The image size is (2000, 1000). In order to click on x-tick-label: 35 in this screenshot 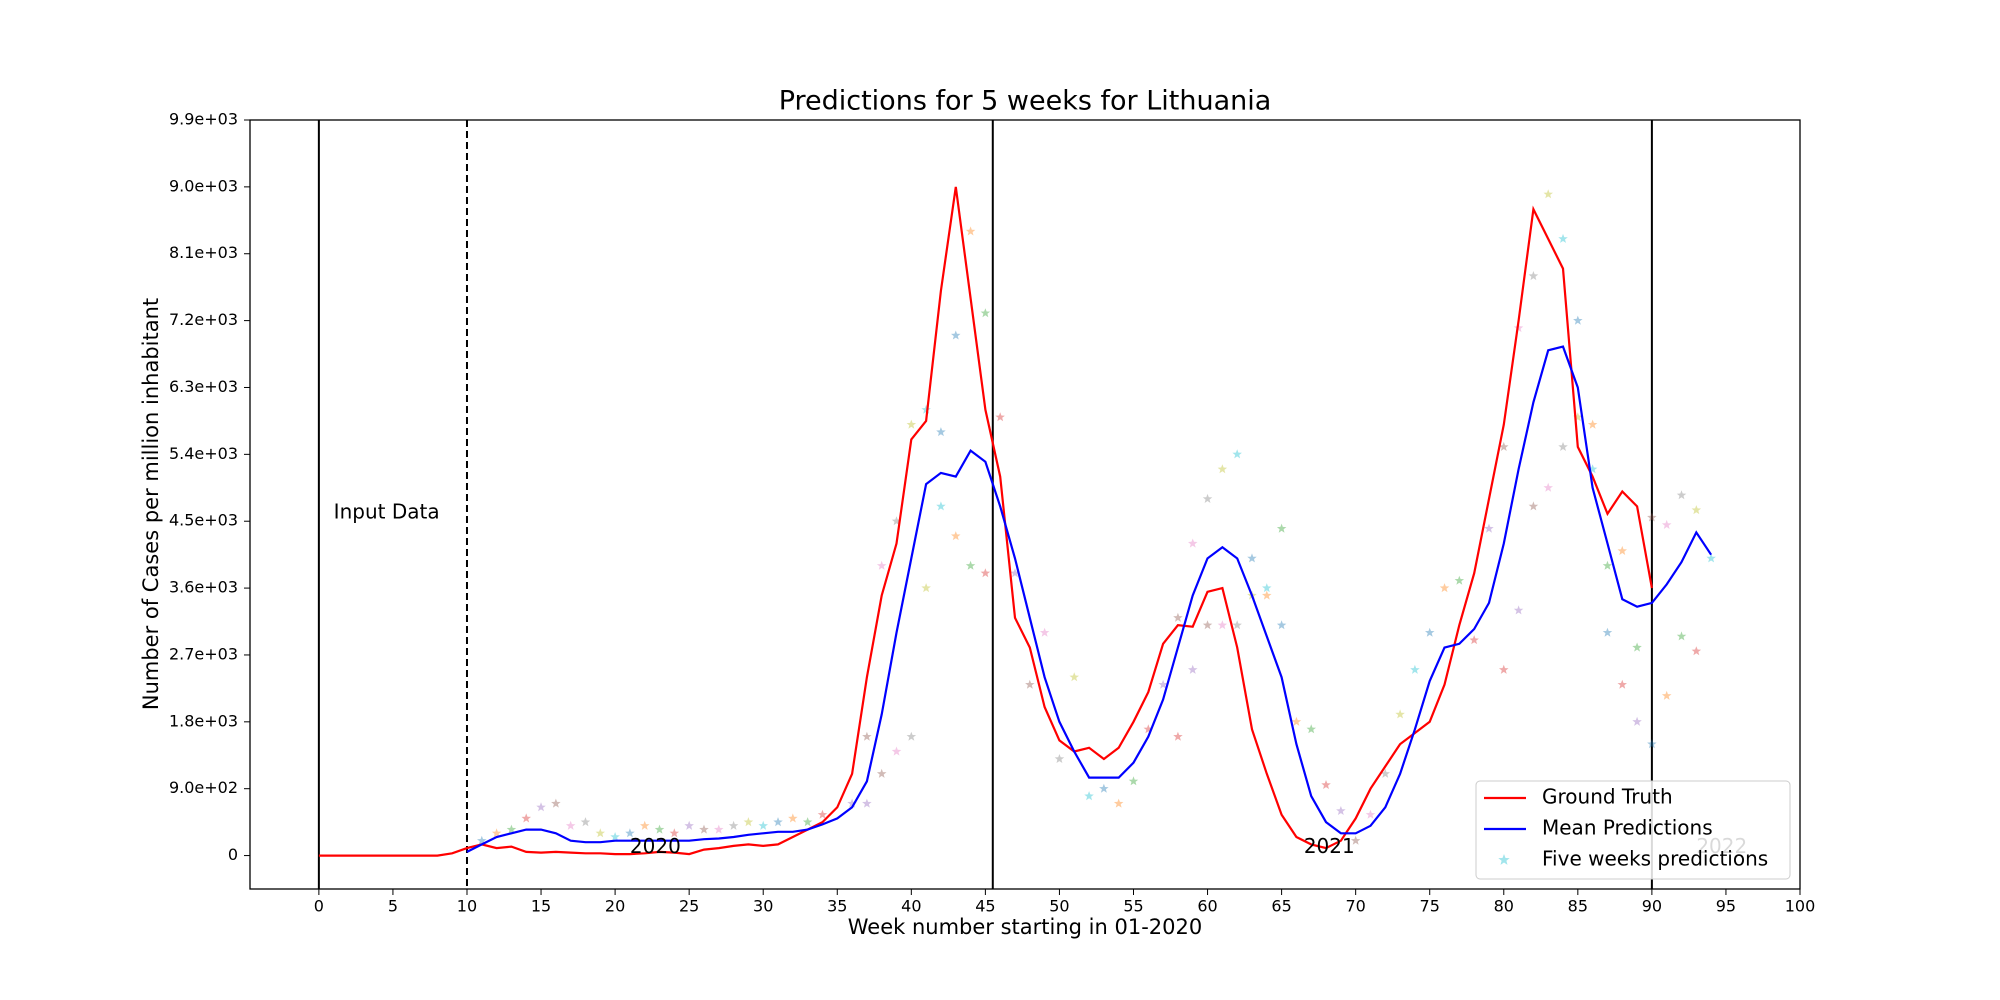, I will do `click(837, 906)`.